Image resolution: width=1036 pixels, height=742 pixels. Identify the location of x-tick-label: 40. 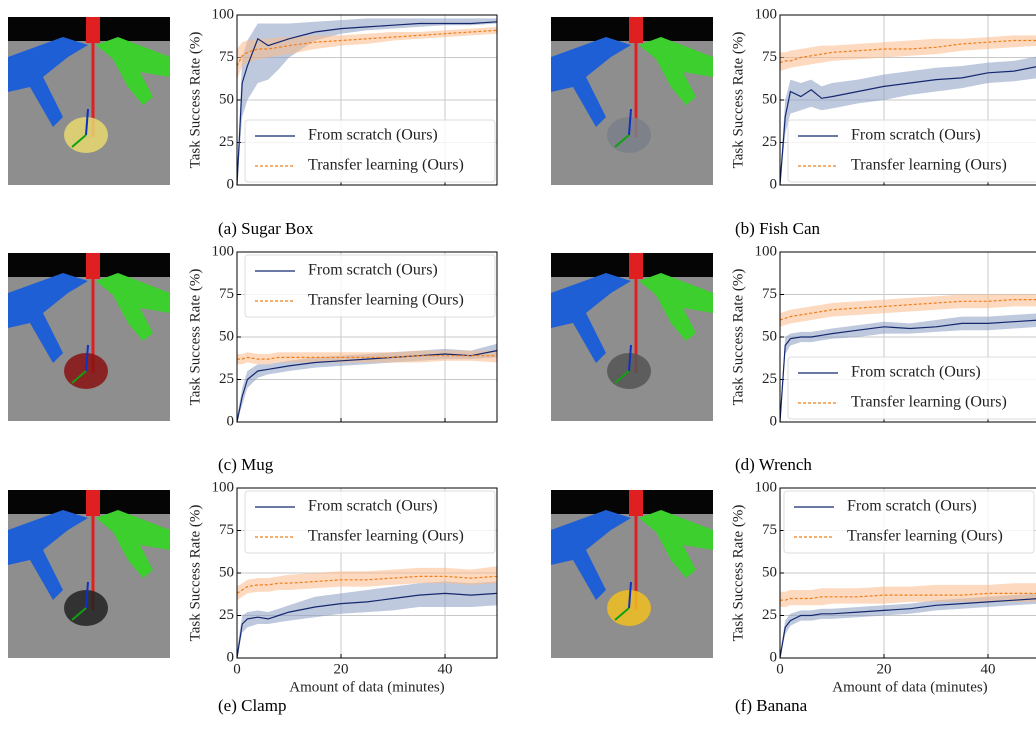
(445, 669).